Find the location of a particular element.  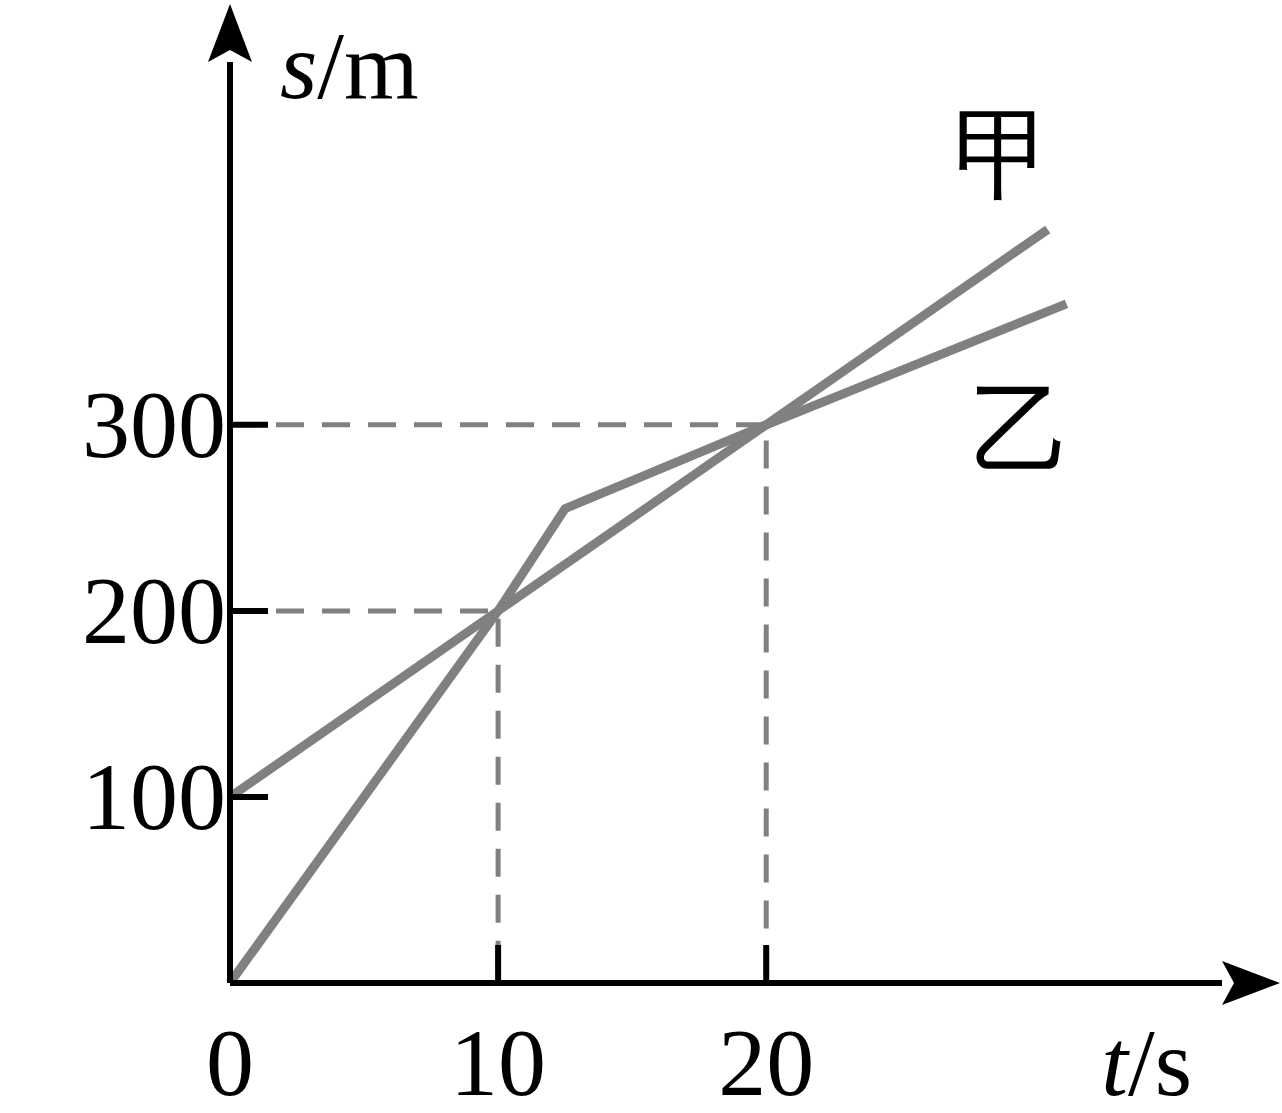

xlabel: t/s is located at coordinates (1146, 1061).